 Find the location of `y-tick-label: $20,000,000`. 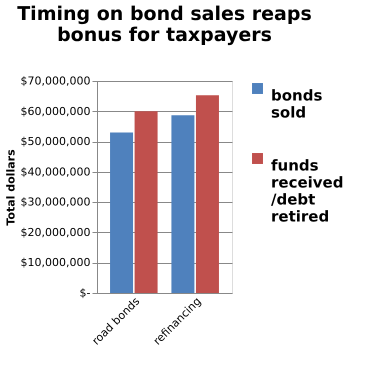

y-tick-label: $20,000,000 is located at coordinates (55, 232).